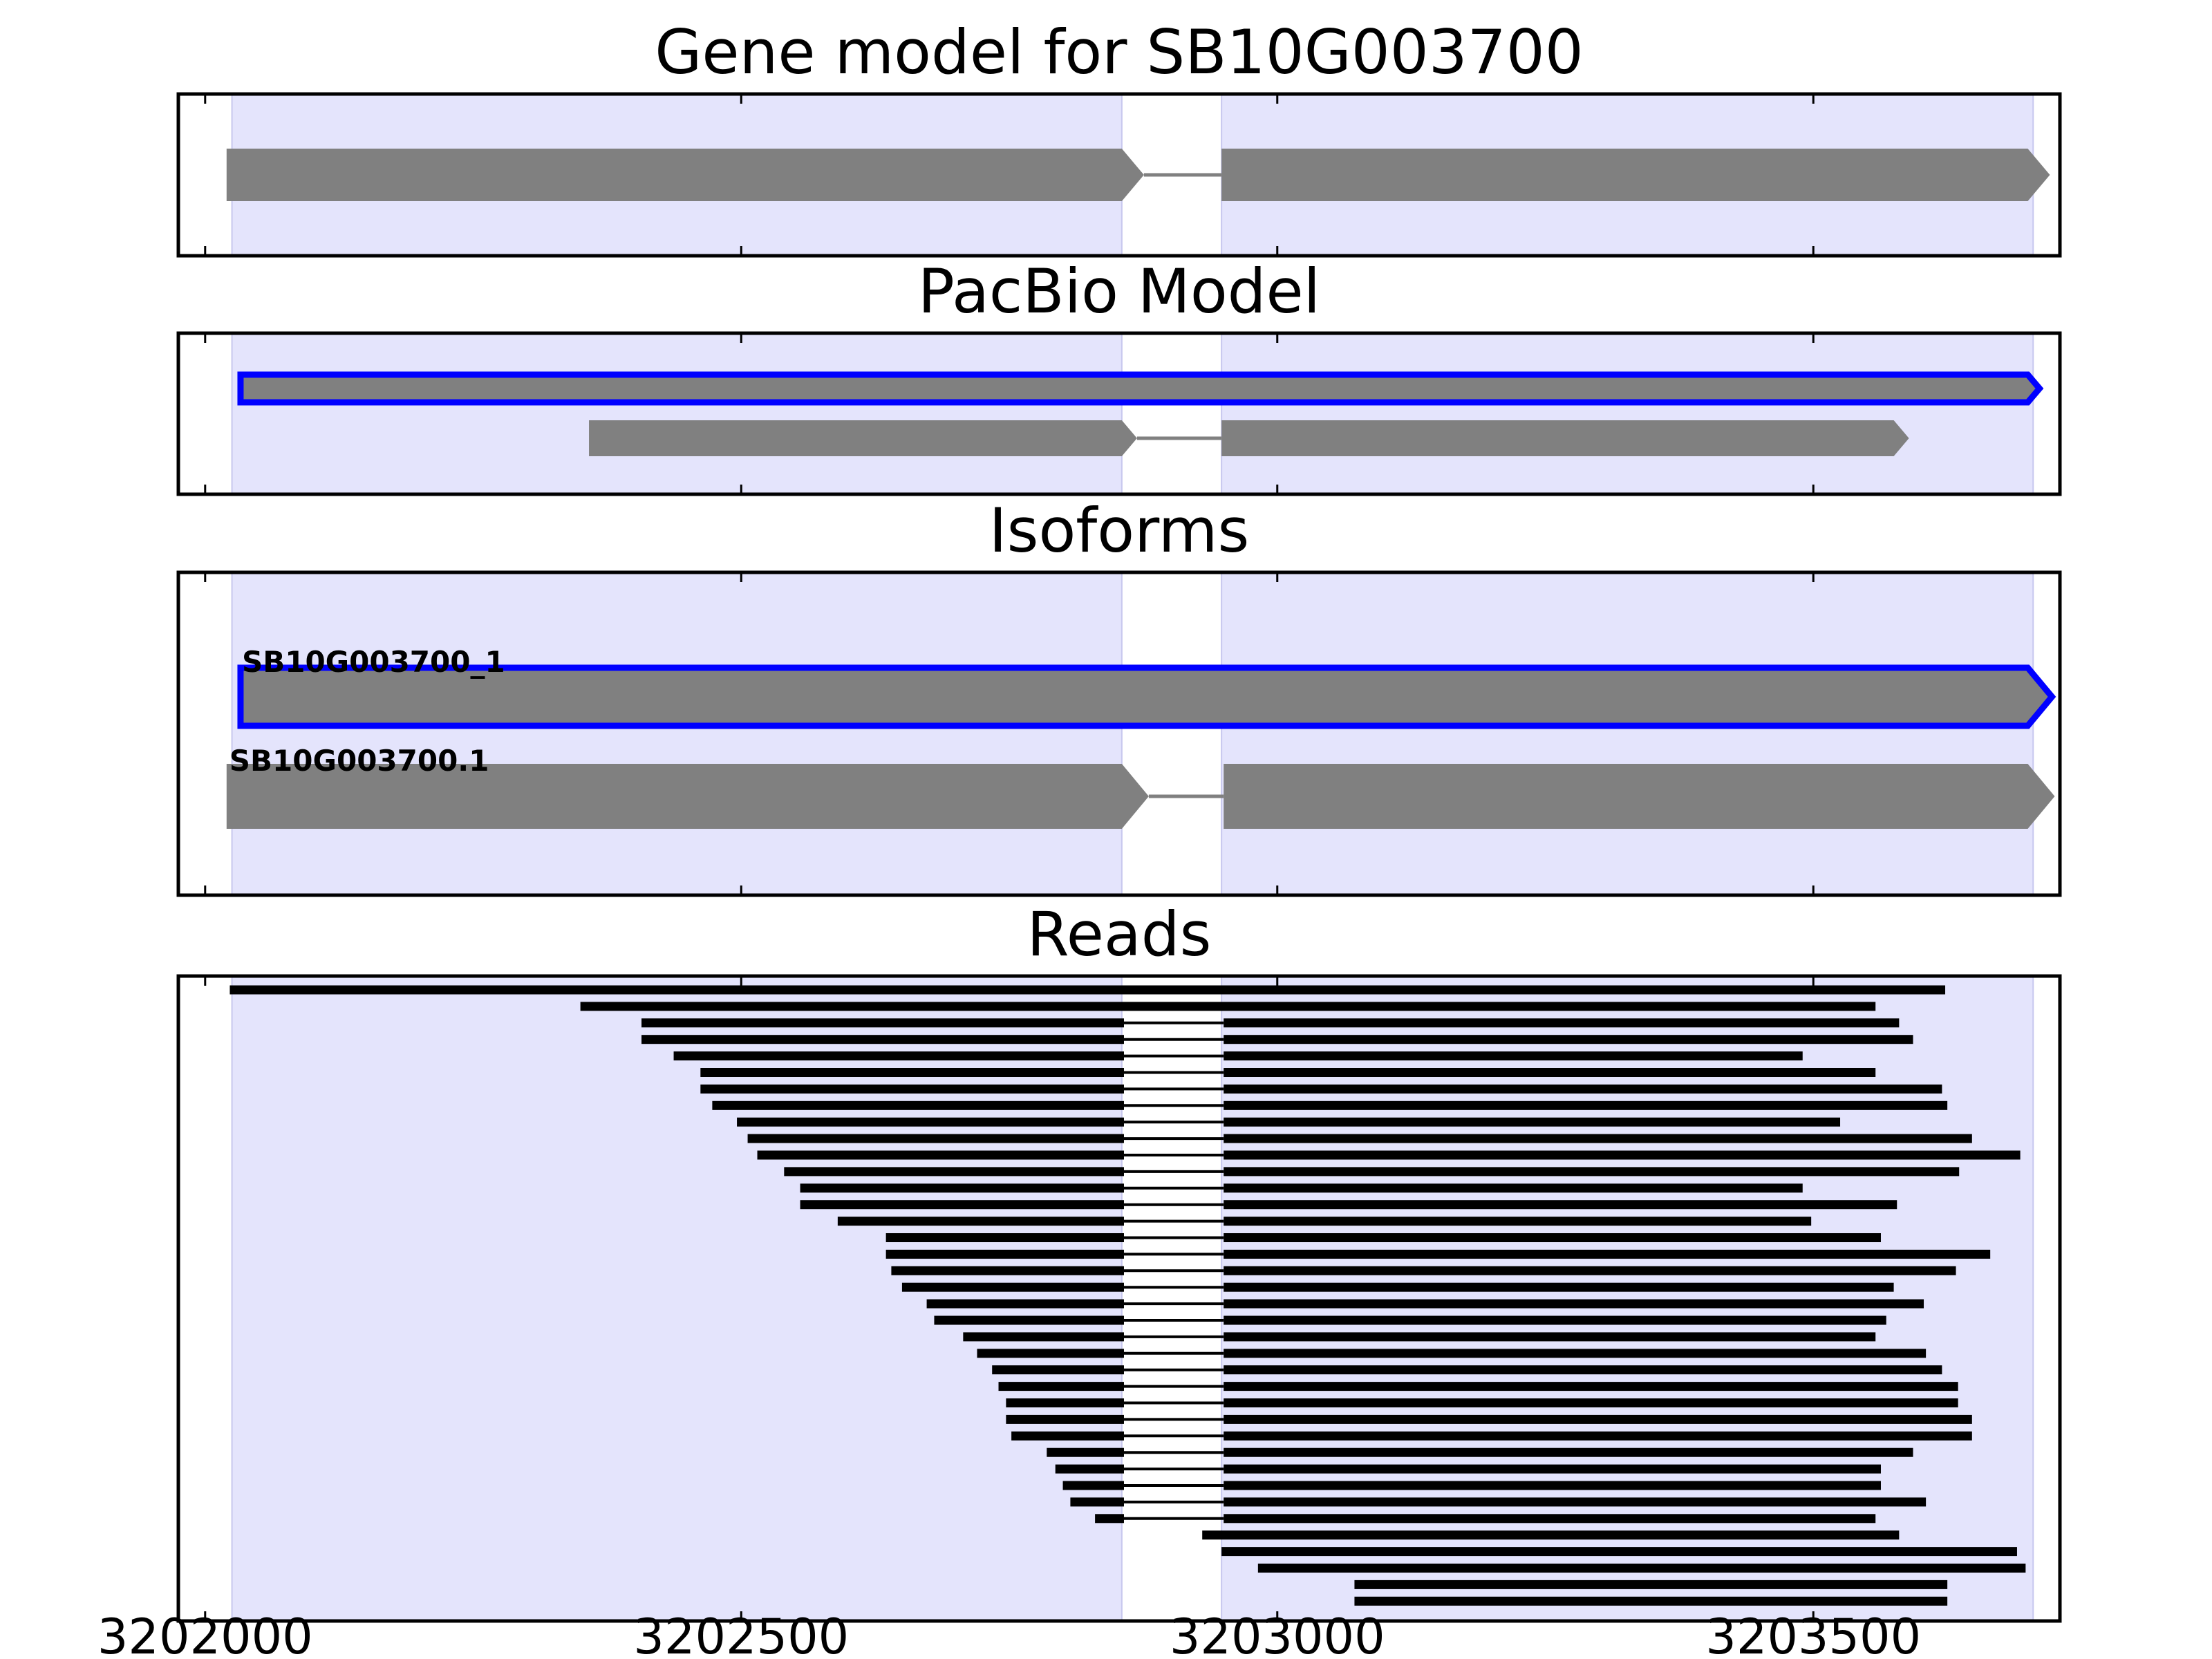 The image size is (2212, 1659). I want to click on isoform-label: SB10G003700.1, so click(359, 761).